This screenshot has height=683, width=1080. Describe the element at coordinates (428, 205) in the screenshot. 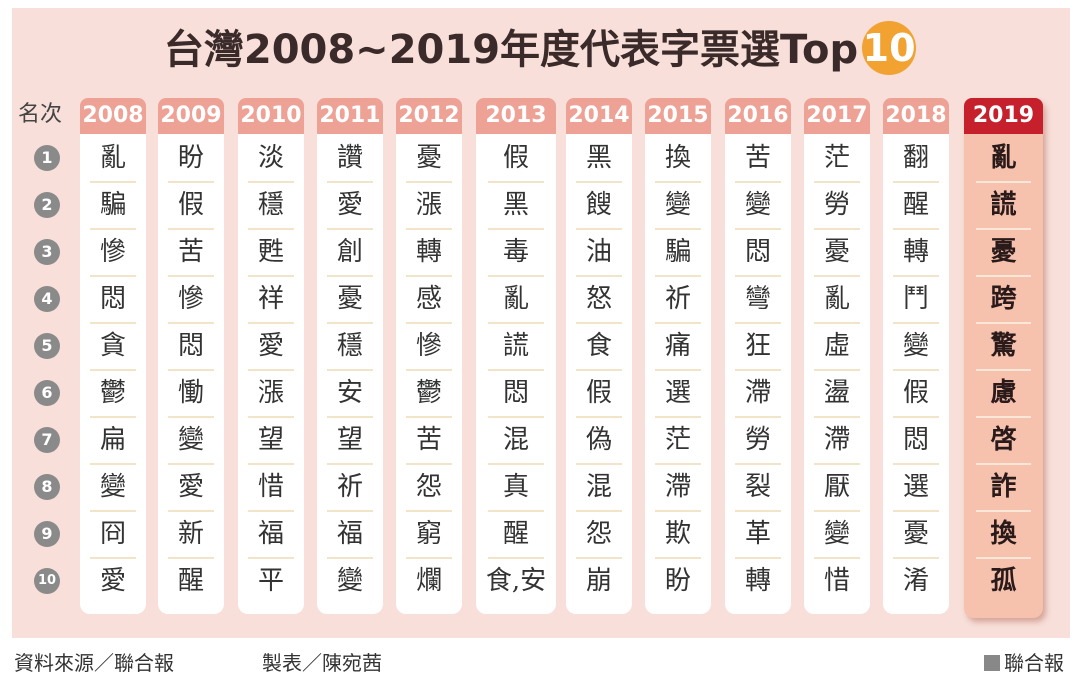

I see `word-cell: 漲` at that location.